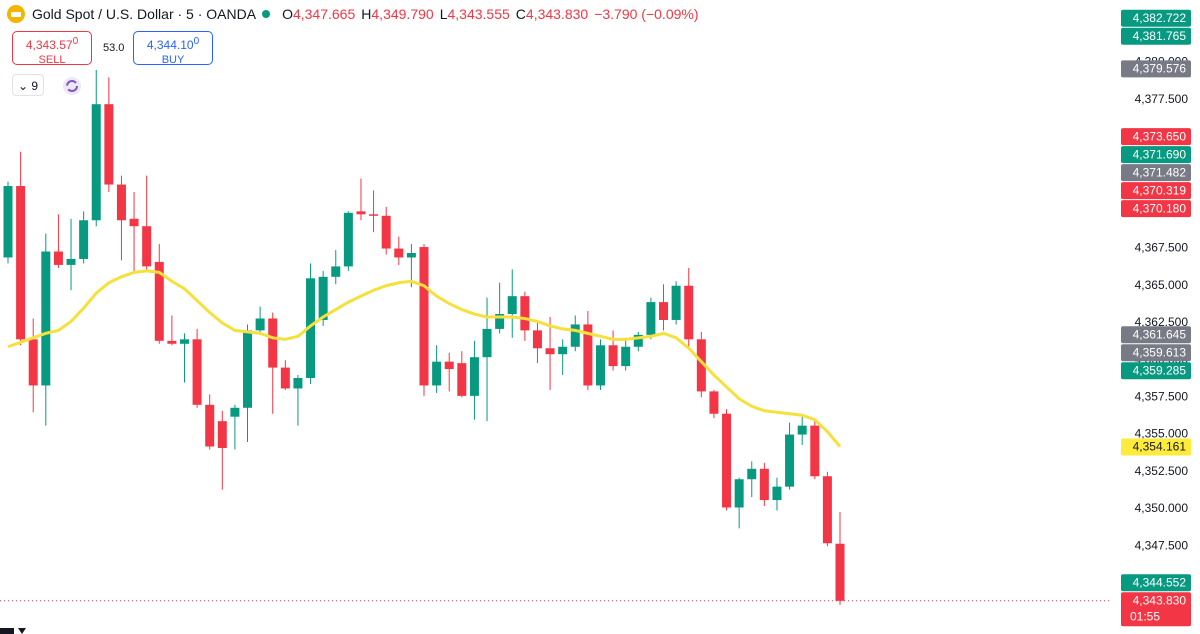 The image size is (1200, 634). I want to click on price-badge-label: 4,379.576, so click(1160, 68).